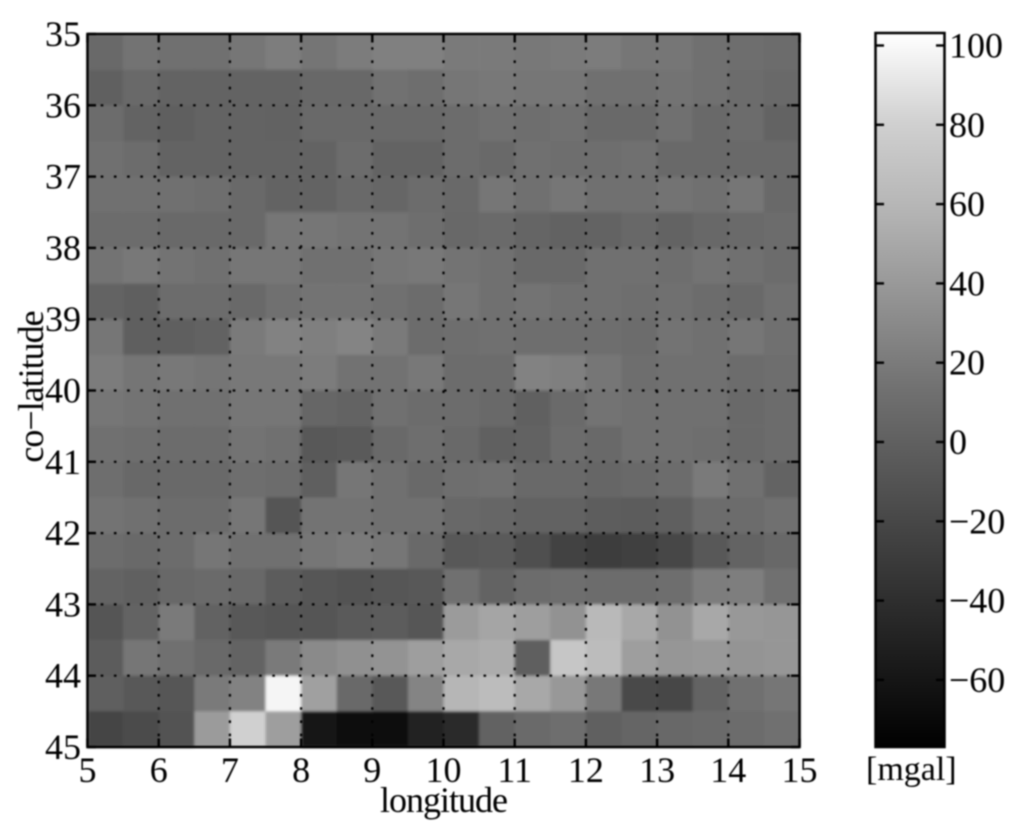  I want to click on svg-text: 42, so click(63, 533).